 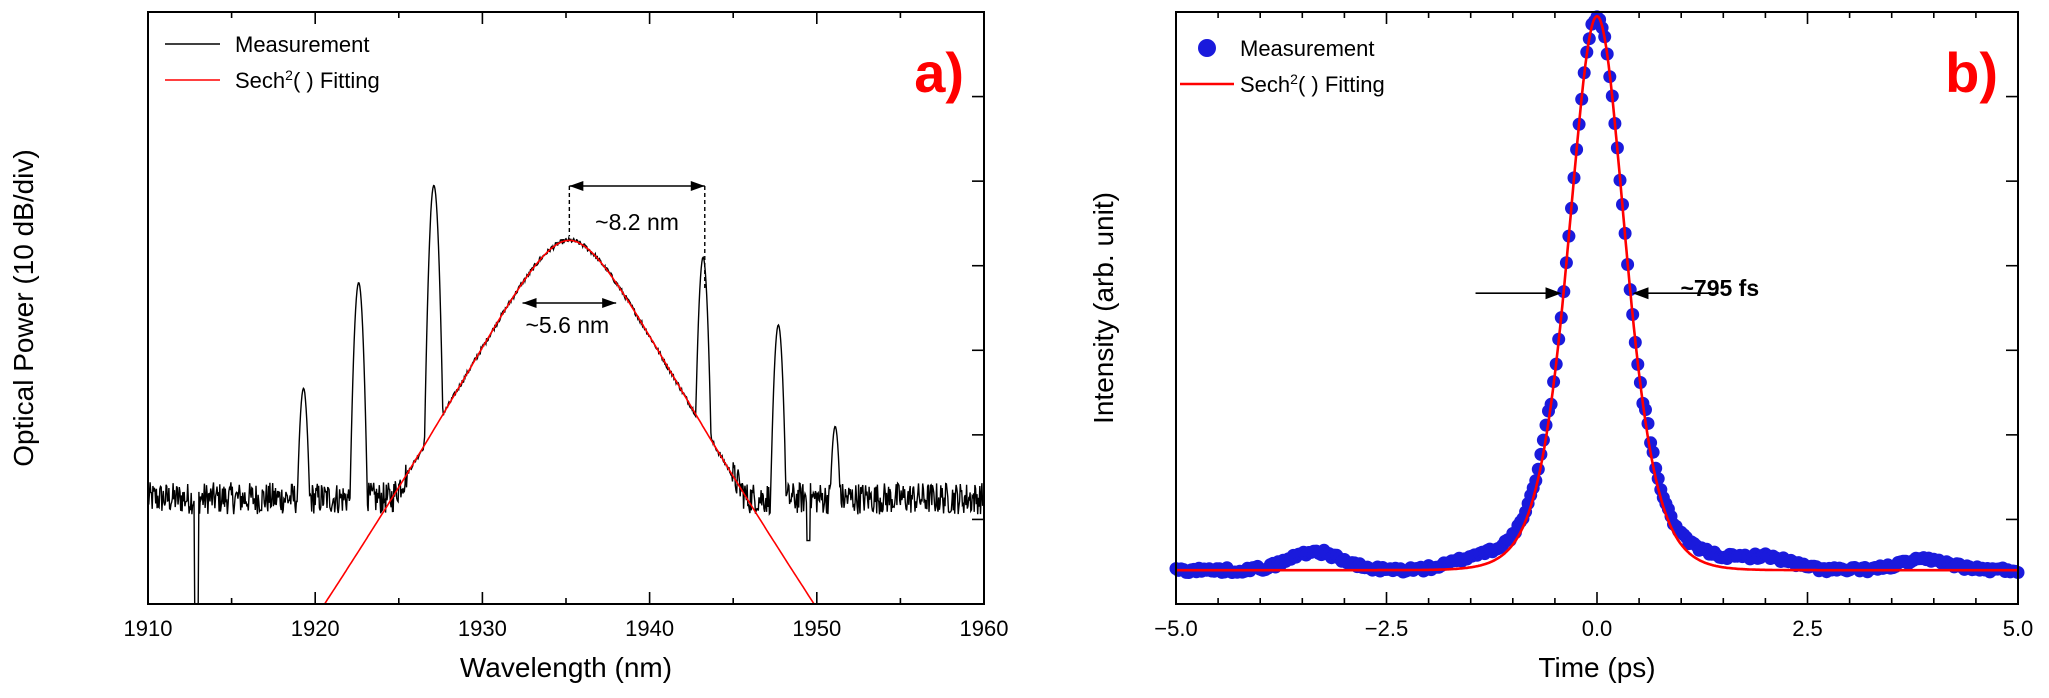 I want to click on fit-curve-a, so click(x=569, y=422).